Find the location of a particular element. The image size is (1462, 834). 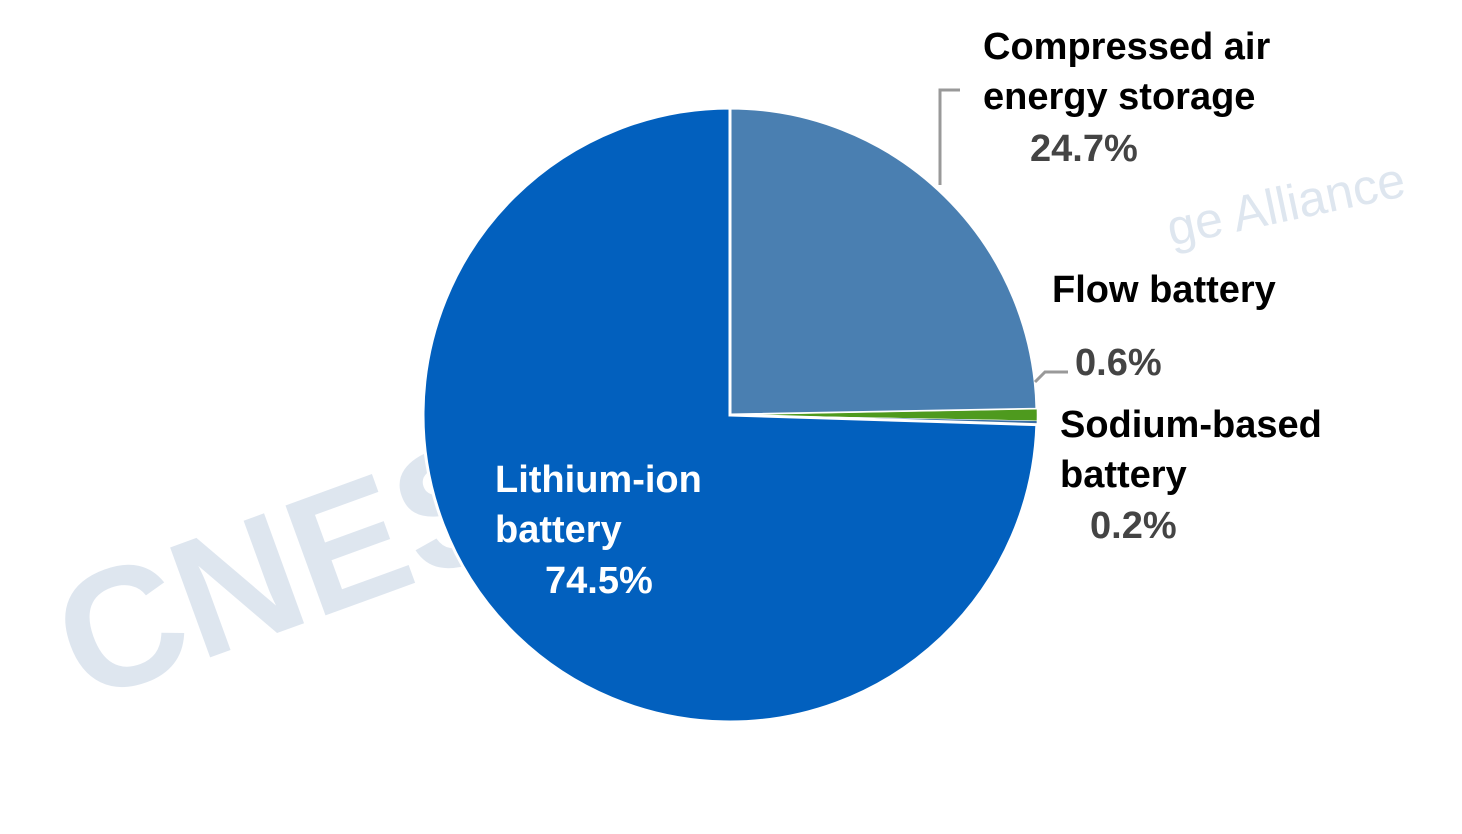

category-label: Flow battery is located at coordinates (1164, 290).